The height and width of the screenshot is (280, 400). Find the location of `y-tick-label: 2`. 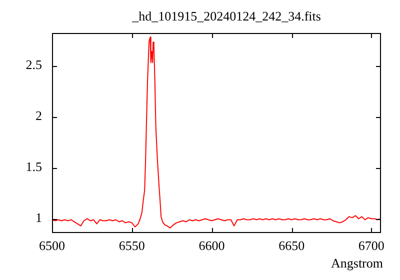

y-tick-label: 2 is located at coordinates (39, 116).